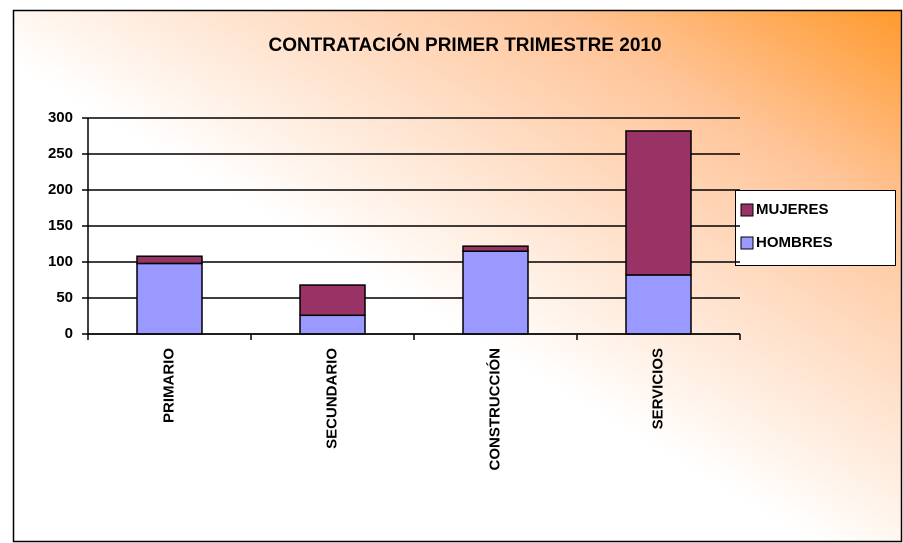  Describe the element at coordinates (60, 225) in the screenshot. I see `y-tick-label: 150` at that location.